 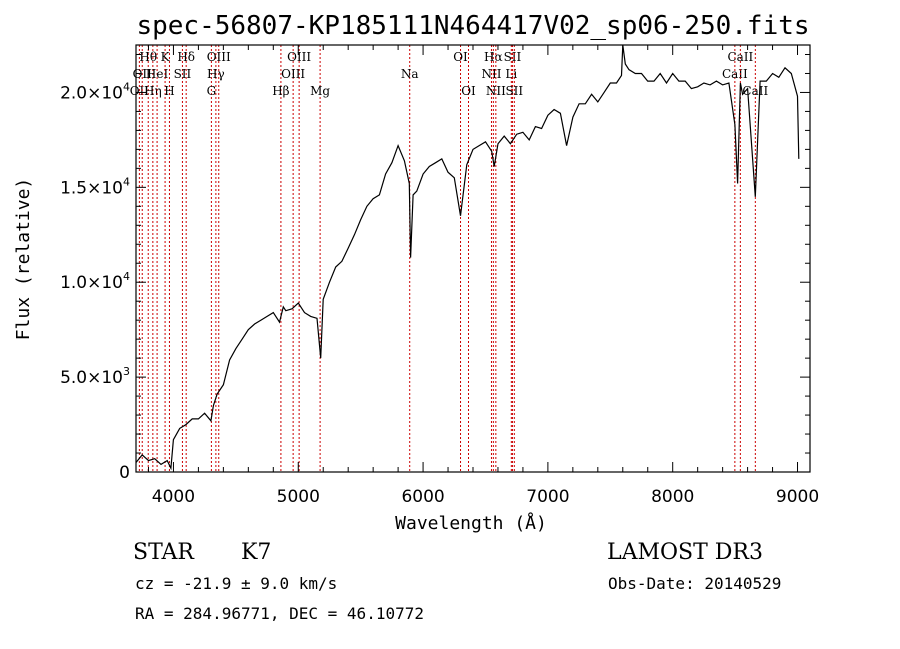 I want to click on line-marker-label: HeI, so click(x=157, y=74).